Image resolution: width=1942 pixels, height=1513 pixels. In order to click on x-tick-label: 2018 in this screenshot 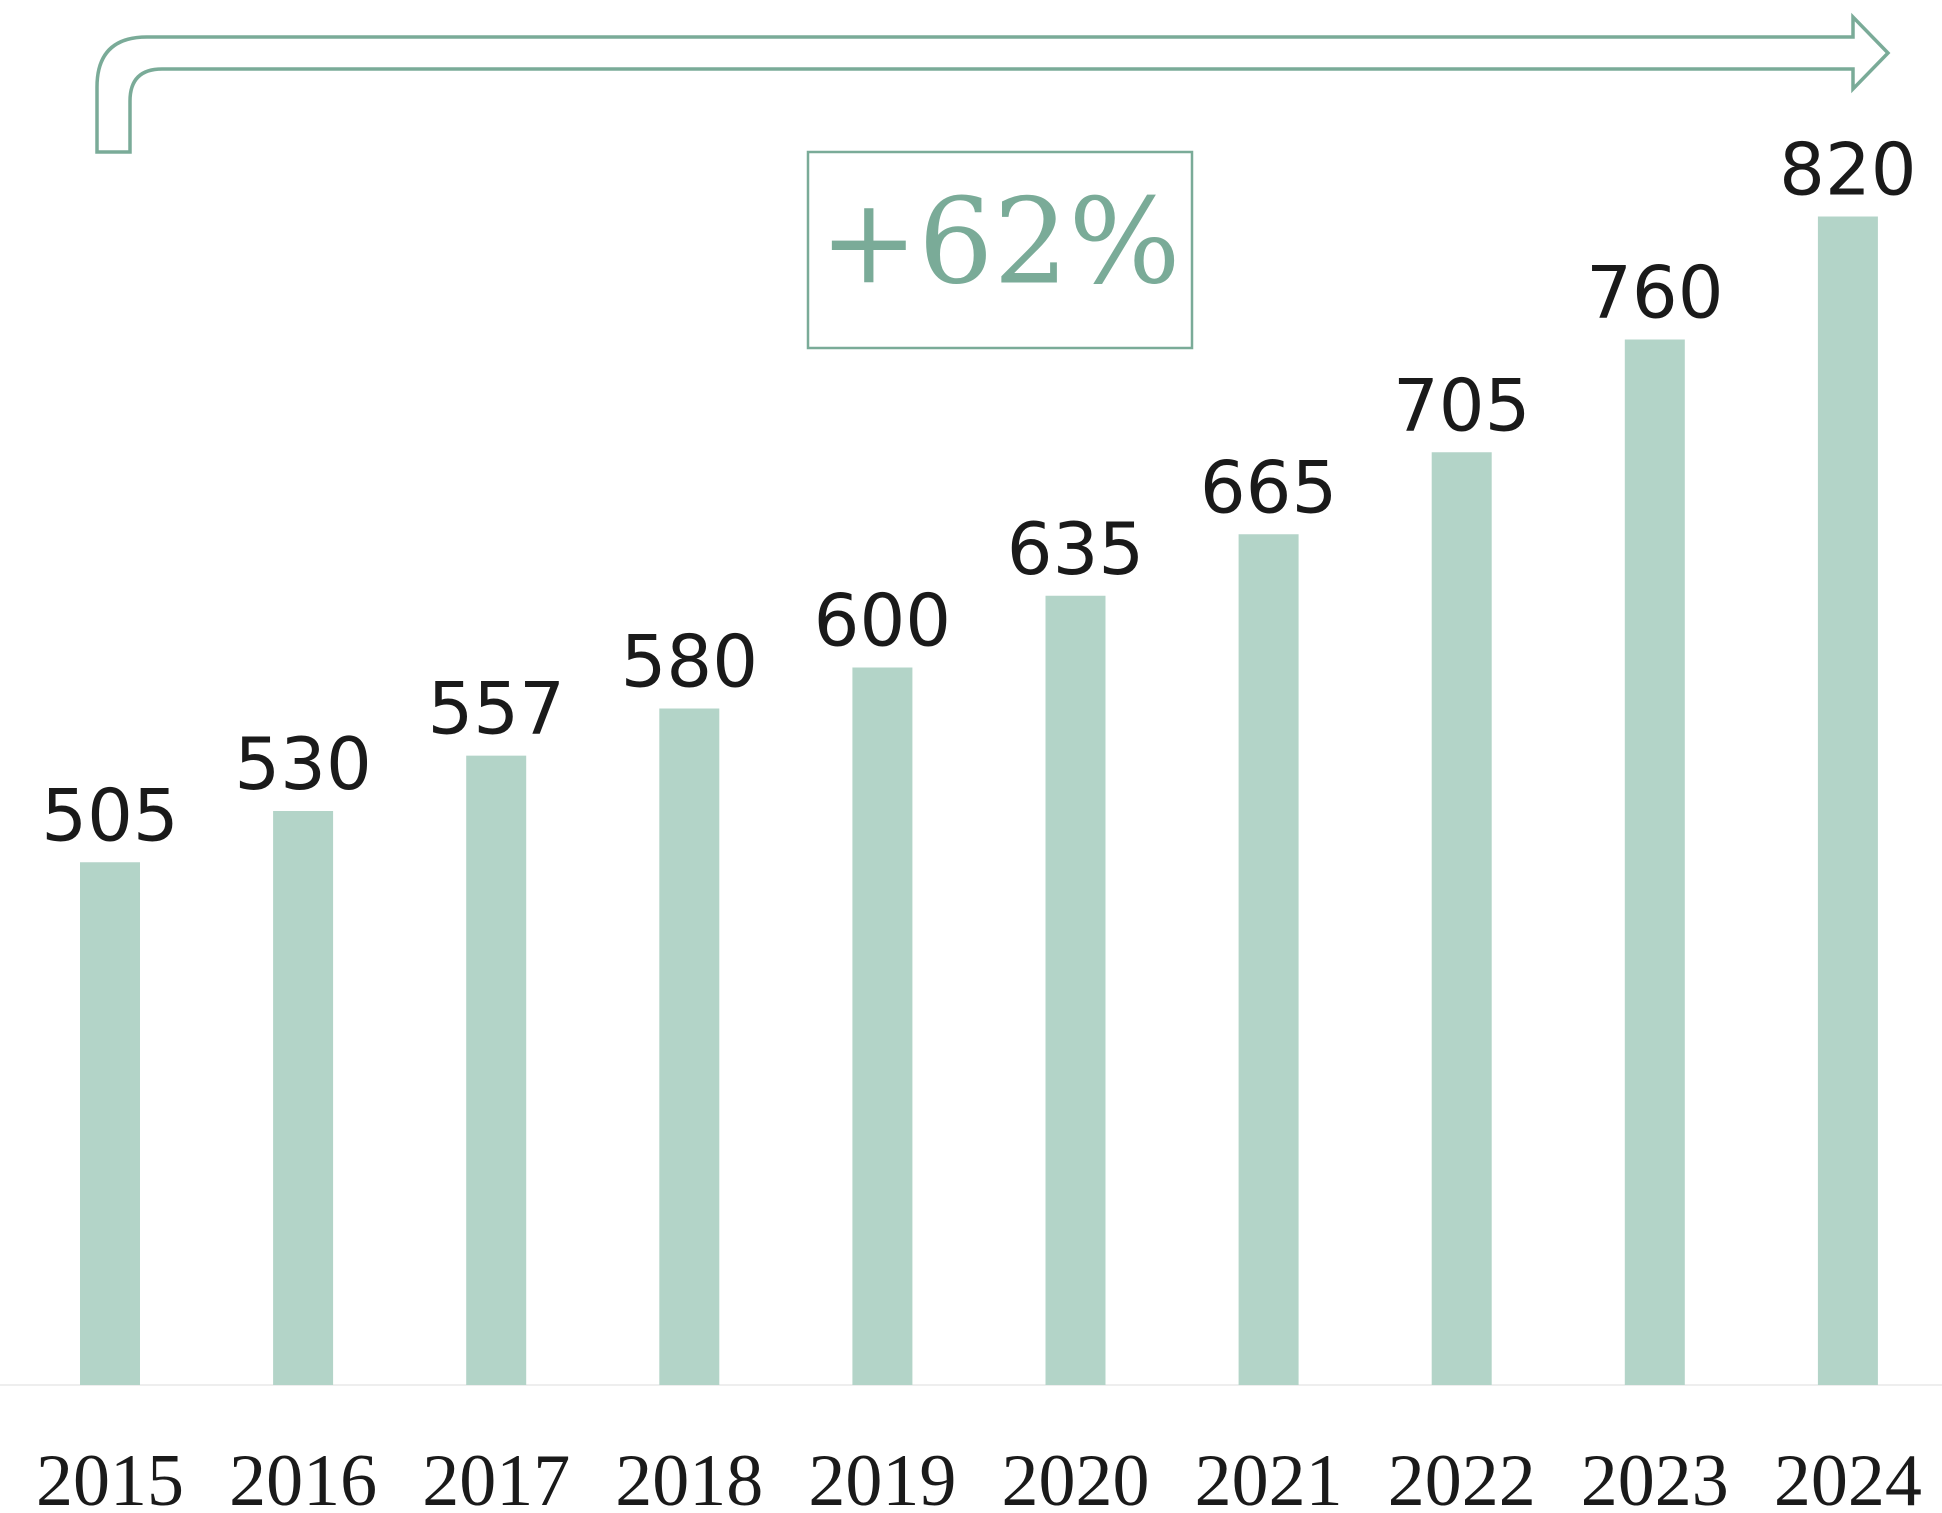, I will do `click(689, 1476)`.